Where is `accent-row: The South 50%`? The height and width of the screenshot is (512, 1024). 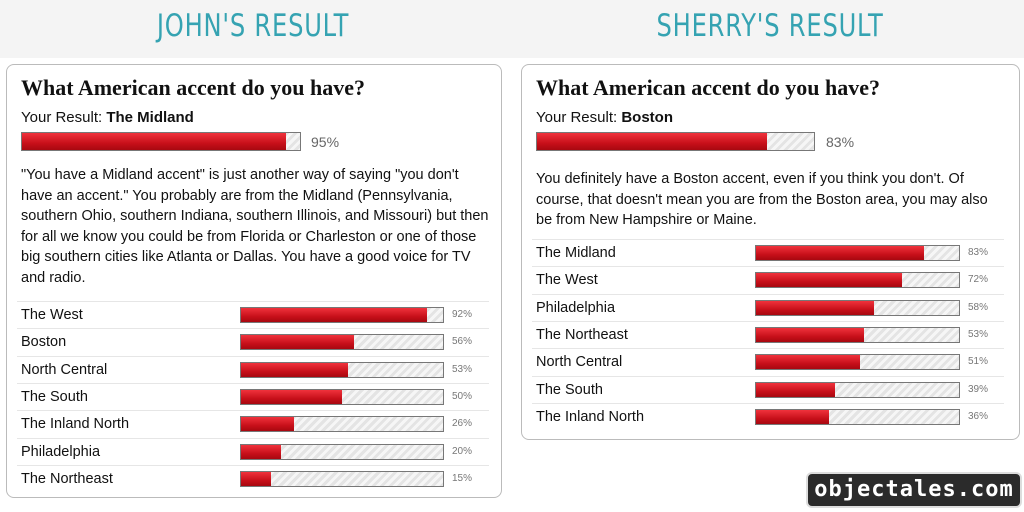
accent-row: The South 50% is located at coordinates (253, 396).